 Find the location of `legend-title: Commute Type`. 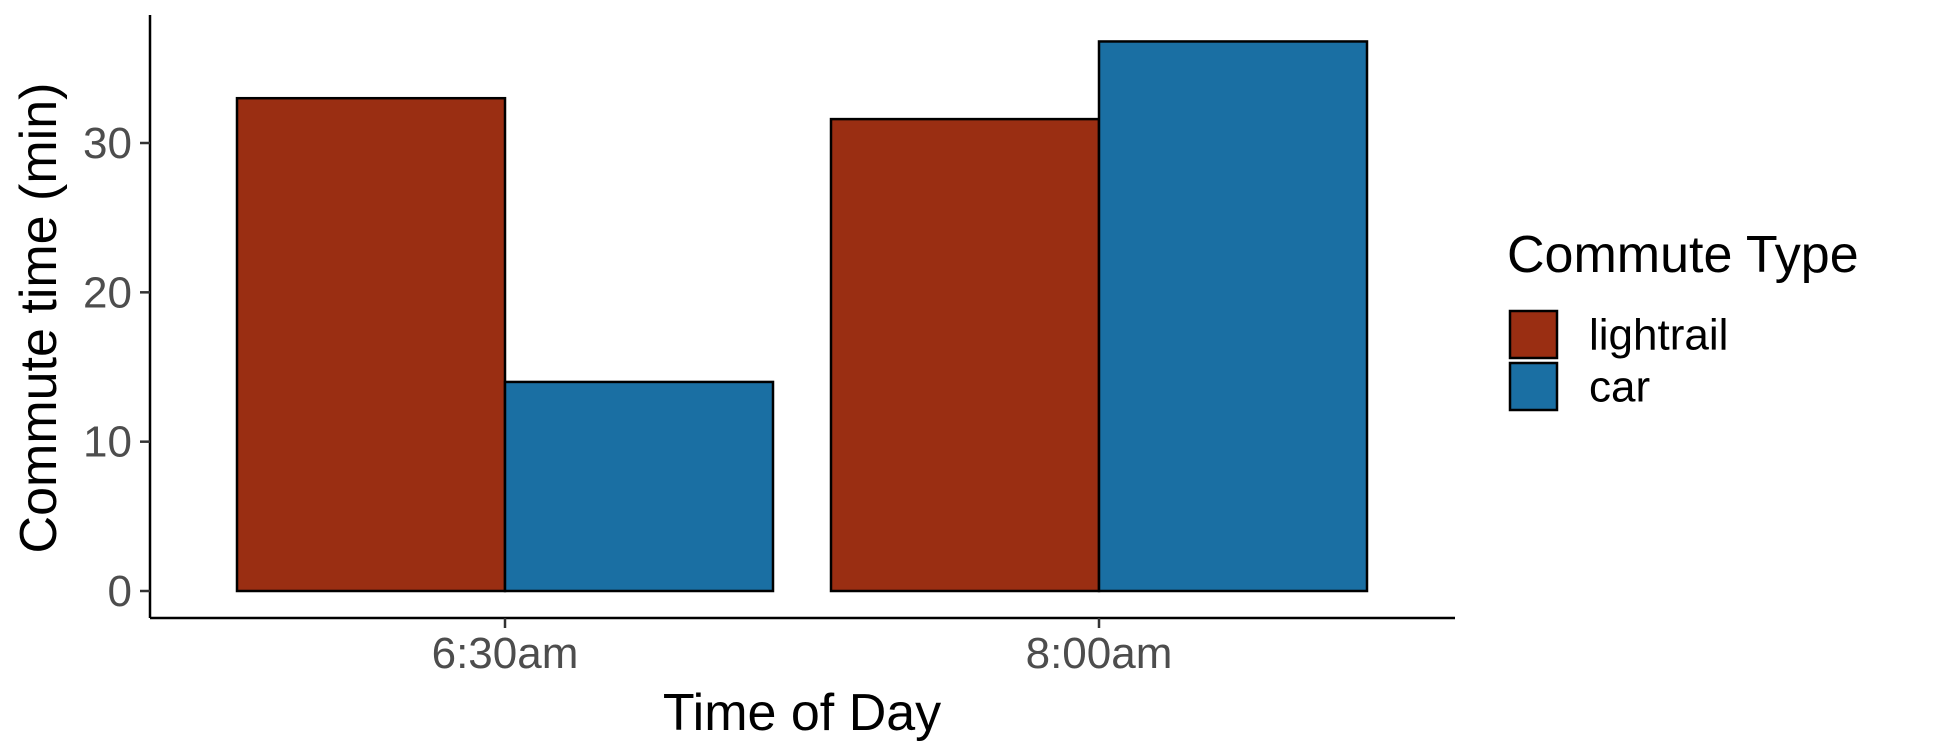

legend-title: Commute Type is located at coordinates (1683, 255).